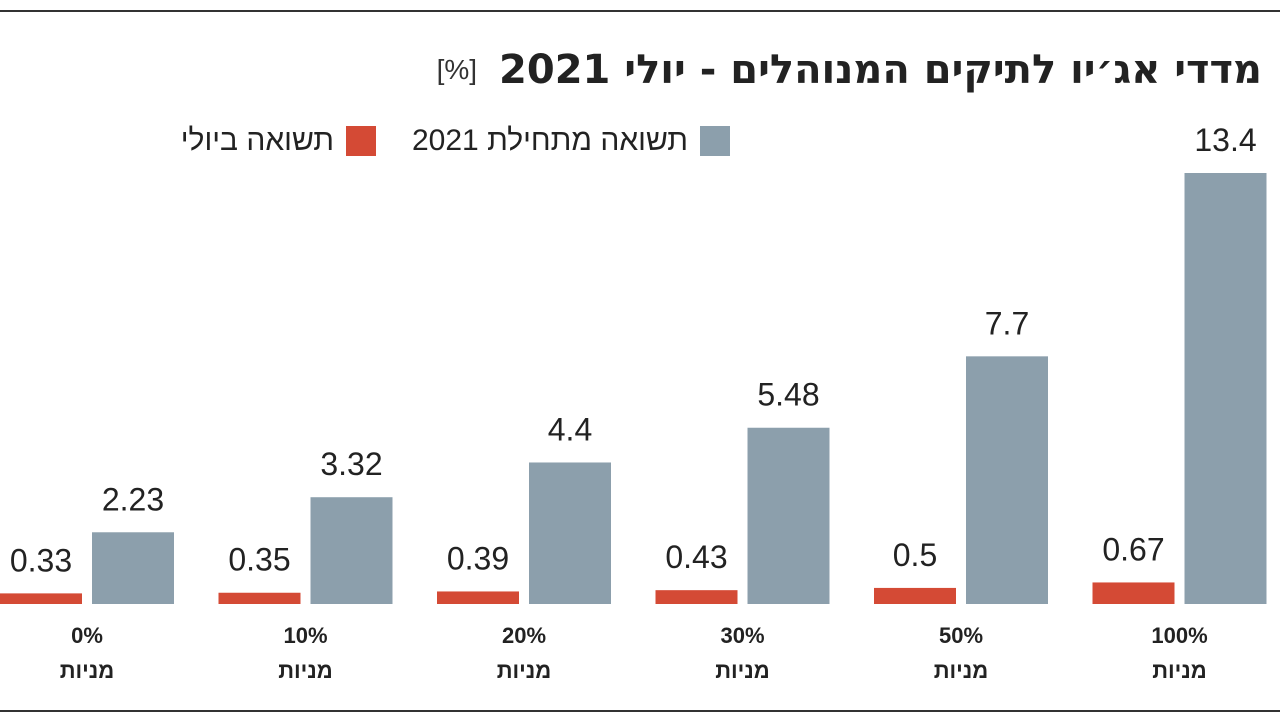  I want to click on legend-label-july: תשואה ביולי, so click(257, 140).